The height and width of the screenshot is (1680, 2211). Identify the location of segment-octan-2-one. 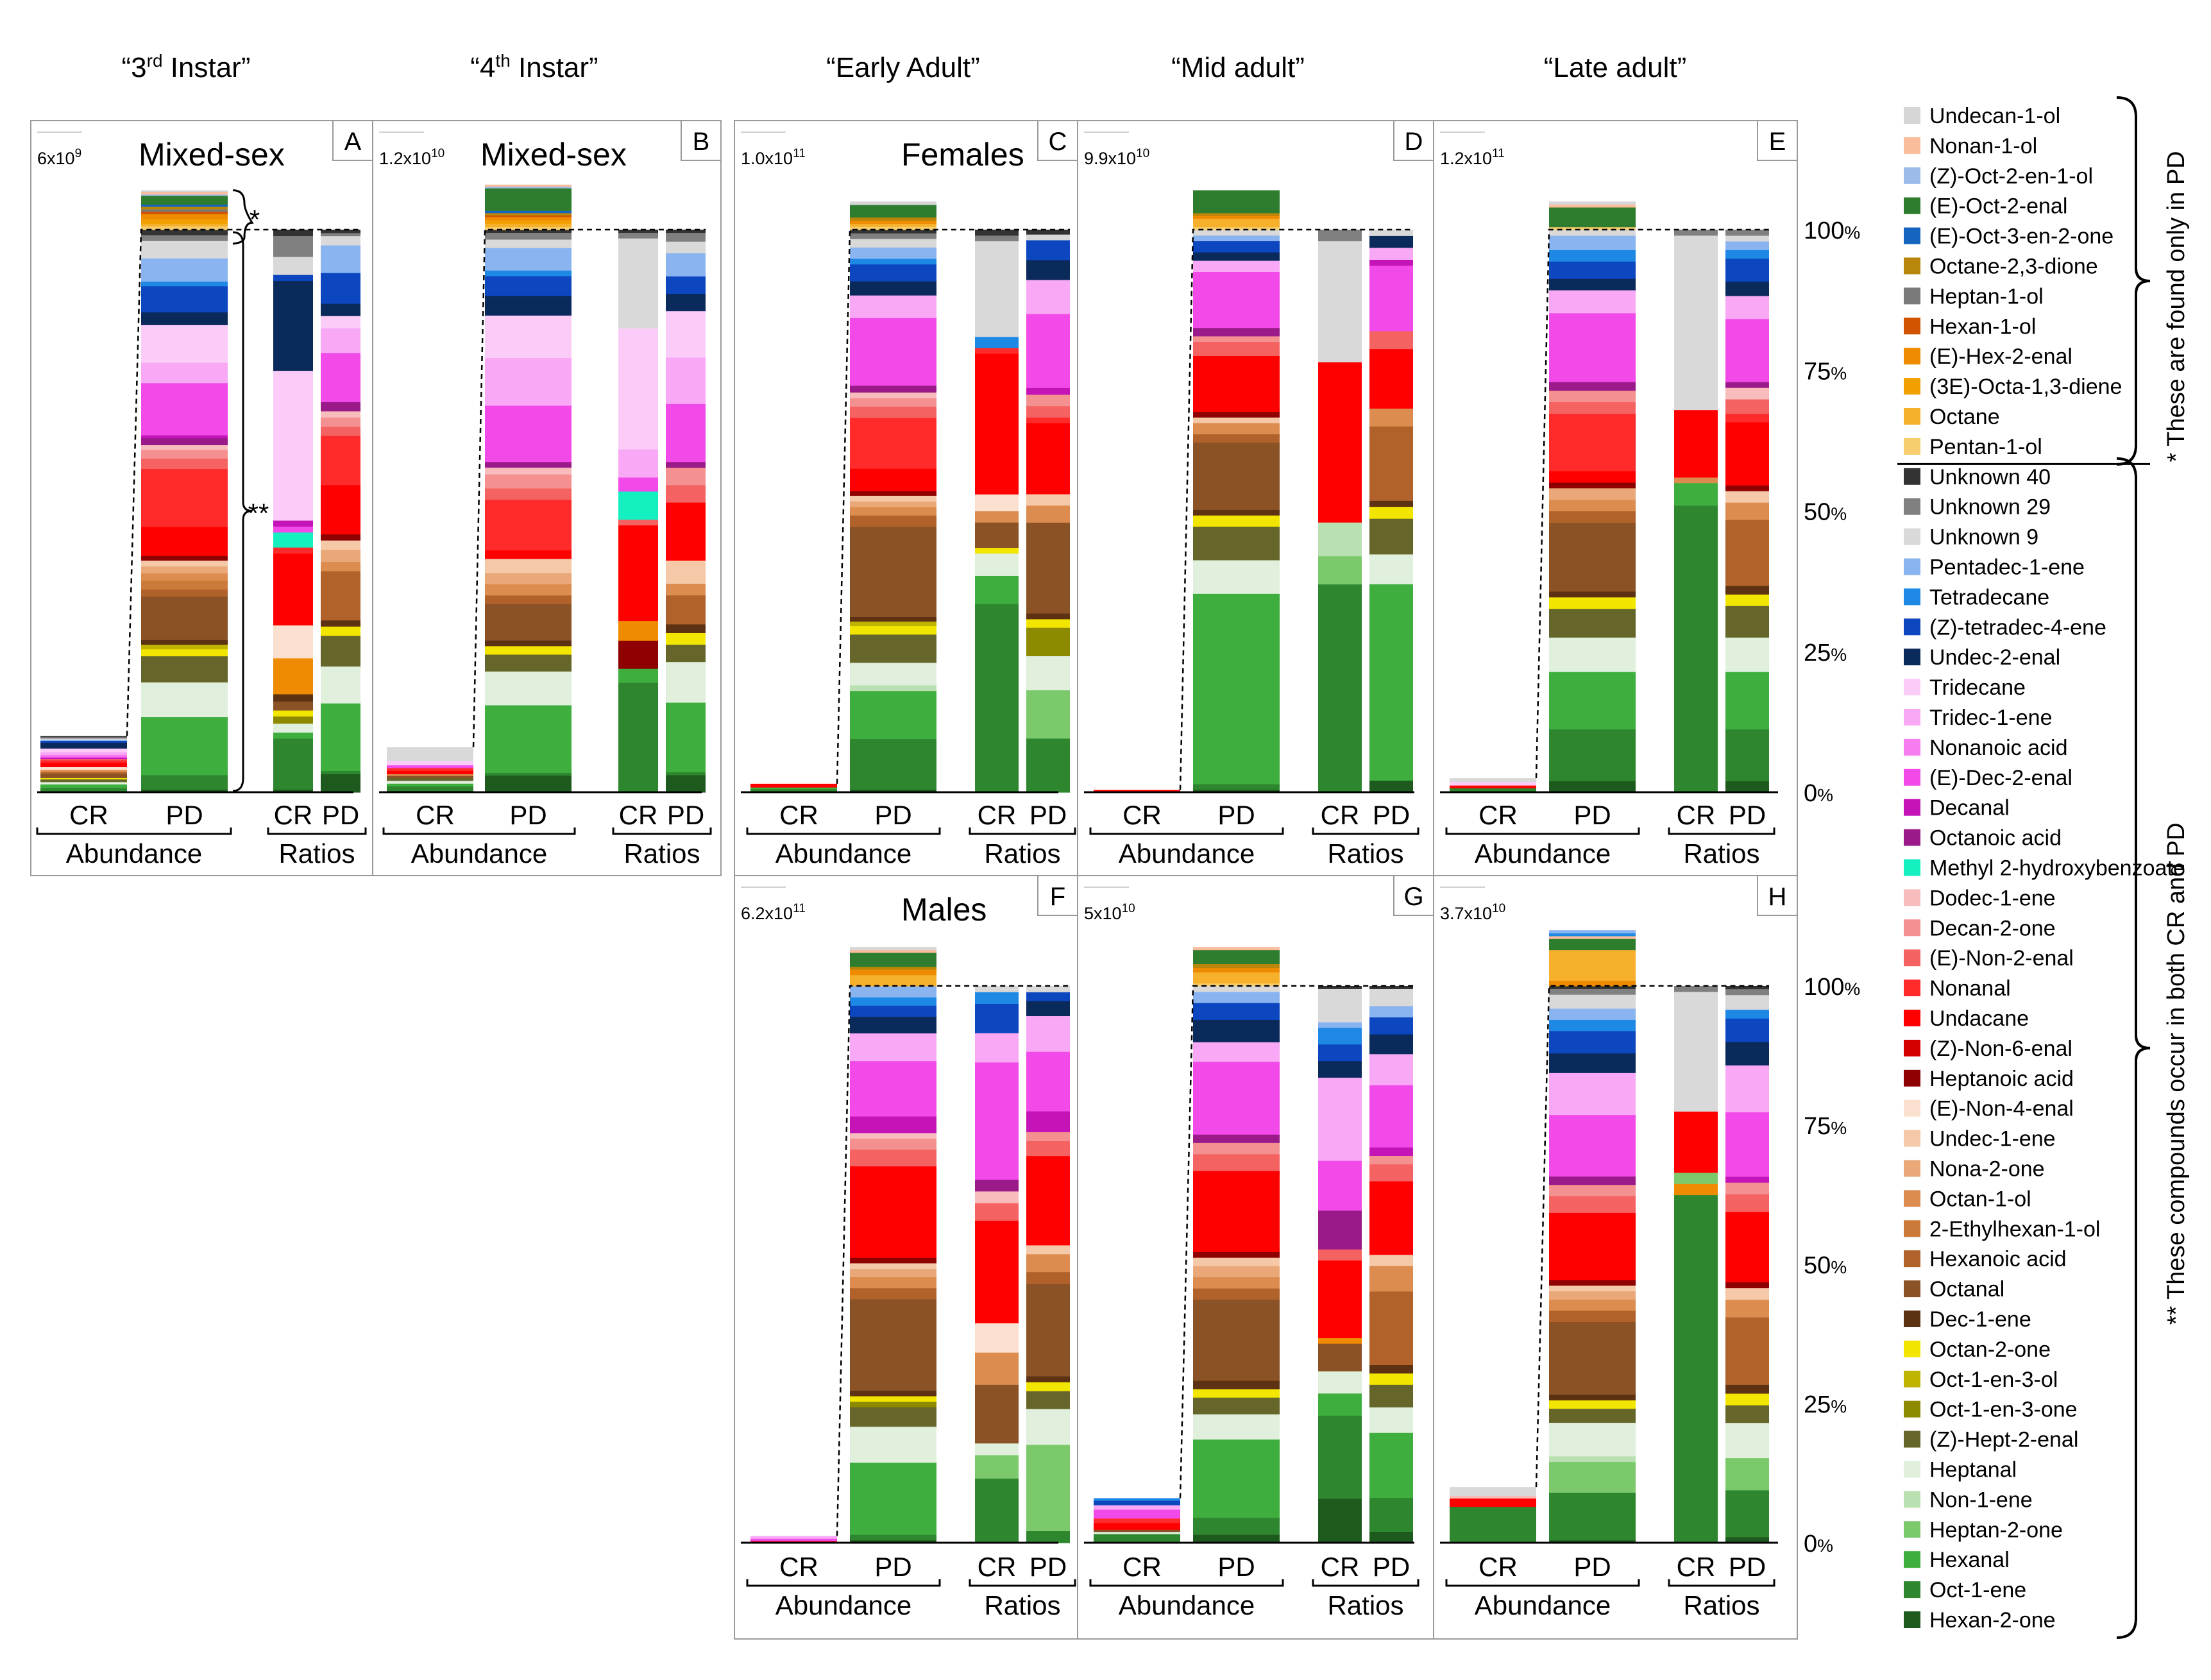
(1236, 1394).